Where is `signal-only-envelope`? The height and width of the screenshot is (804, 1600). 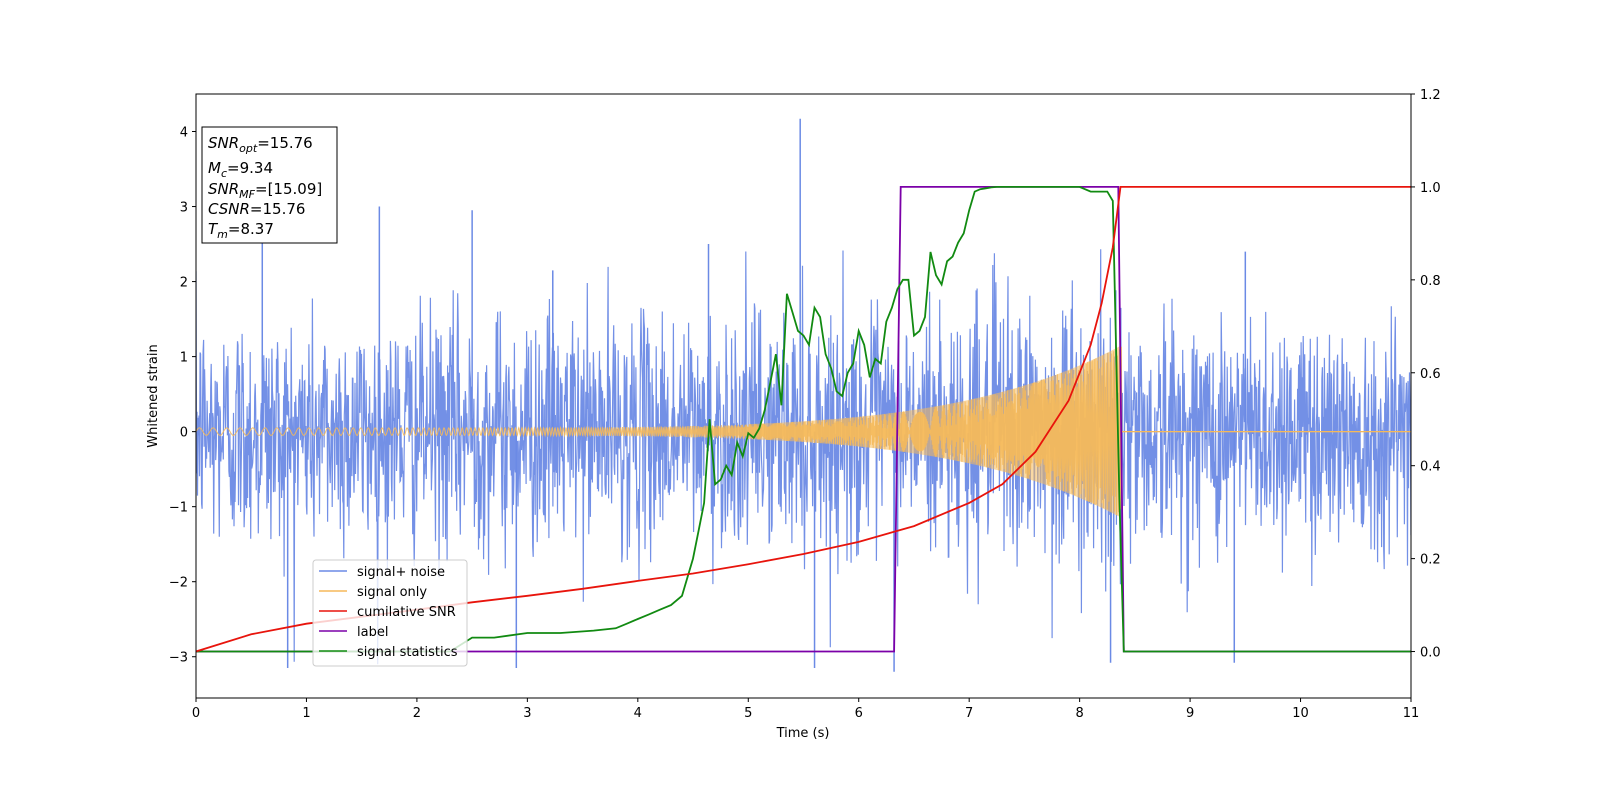
signal-only-envelope is located at coordinates (935, 431).